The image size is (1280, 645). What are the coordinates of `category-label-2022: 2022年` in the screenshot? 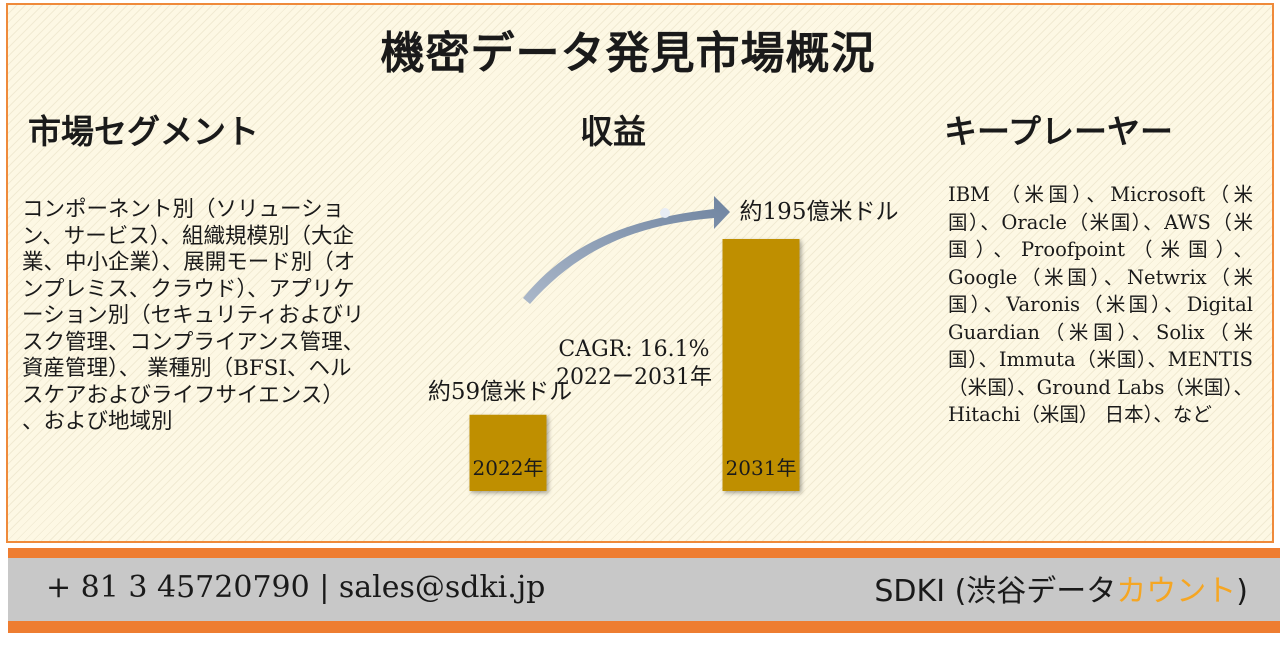 It's located at (508, 468).